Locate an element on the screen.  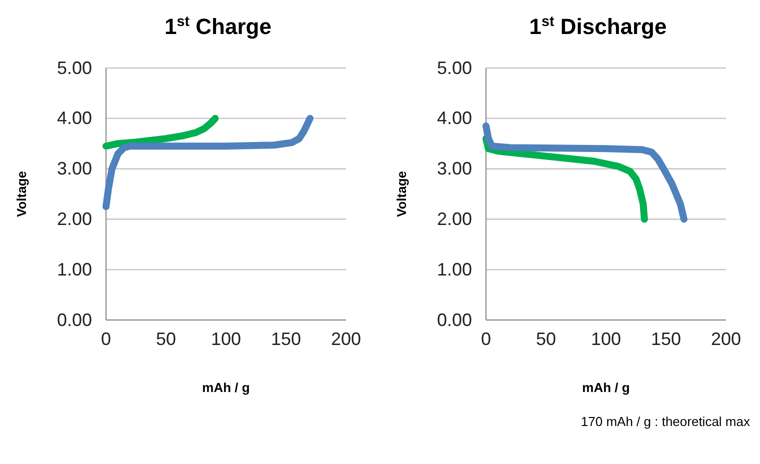
chart-title: 1$^{st}$ Discharge is located at coordinates (598, 26).